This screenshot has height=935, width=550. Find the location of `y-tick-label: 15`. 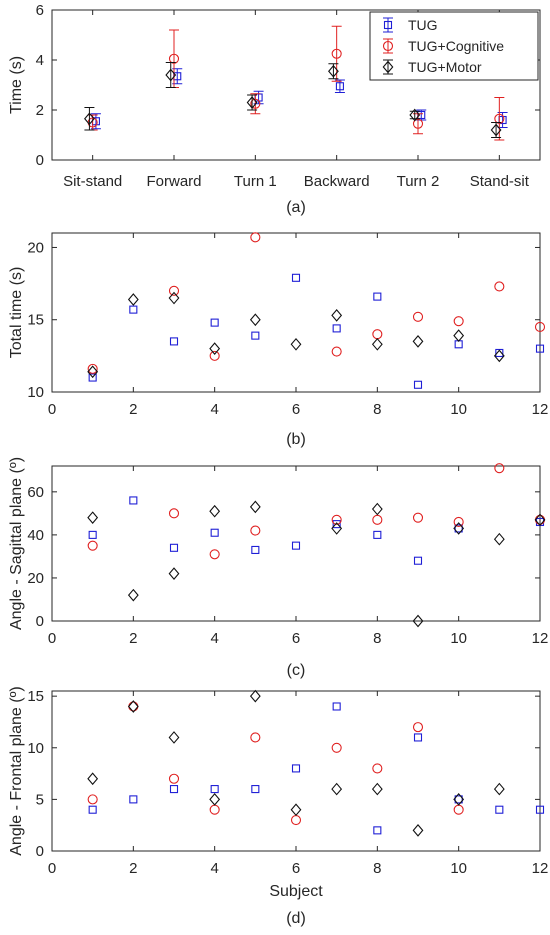

y-tick-label: 15 is located at coordinates (35, 320).